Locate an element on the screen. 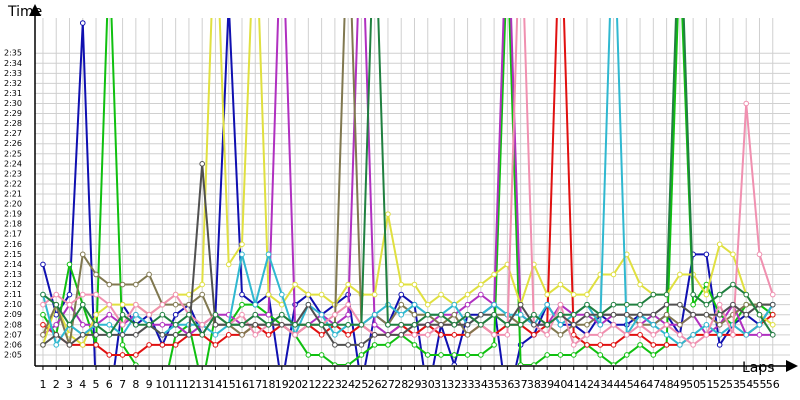  y-tick-label: 2:10 is located at coordinates (13, 304).